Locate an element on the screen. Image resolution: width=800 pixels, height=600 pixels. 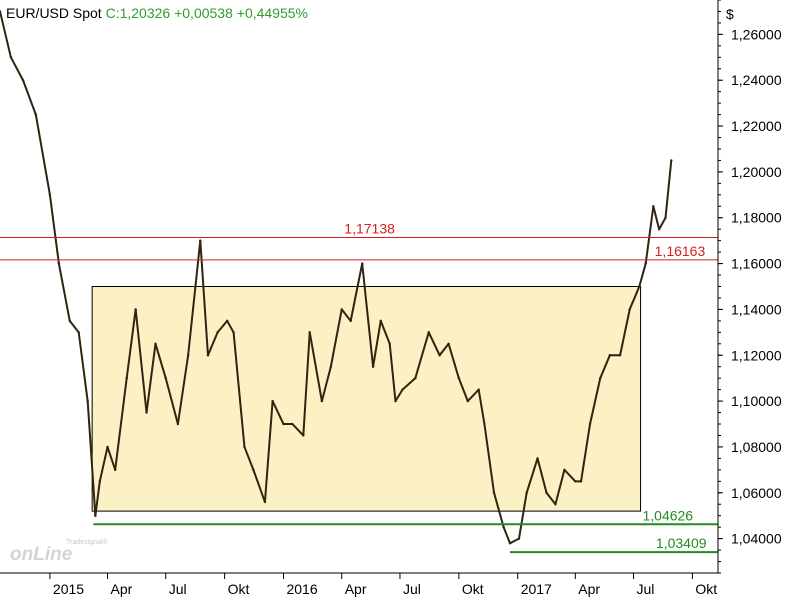
x-tick-label: 2015 is located at coordinates (68, 589).